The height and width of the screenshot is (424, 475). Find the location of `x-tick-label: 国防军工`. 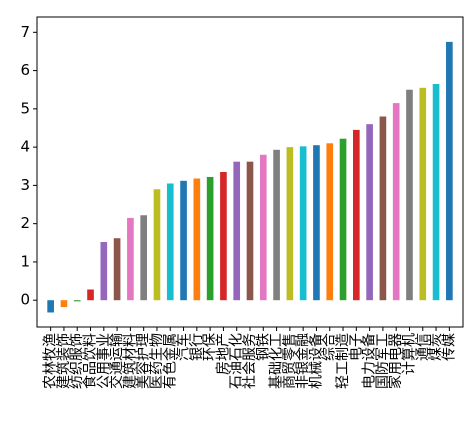

x-tick-label: 国防军工 is located at coordinates (383, 361).